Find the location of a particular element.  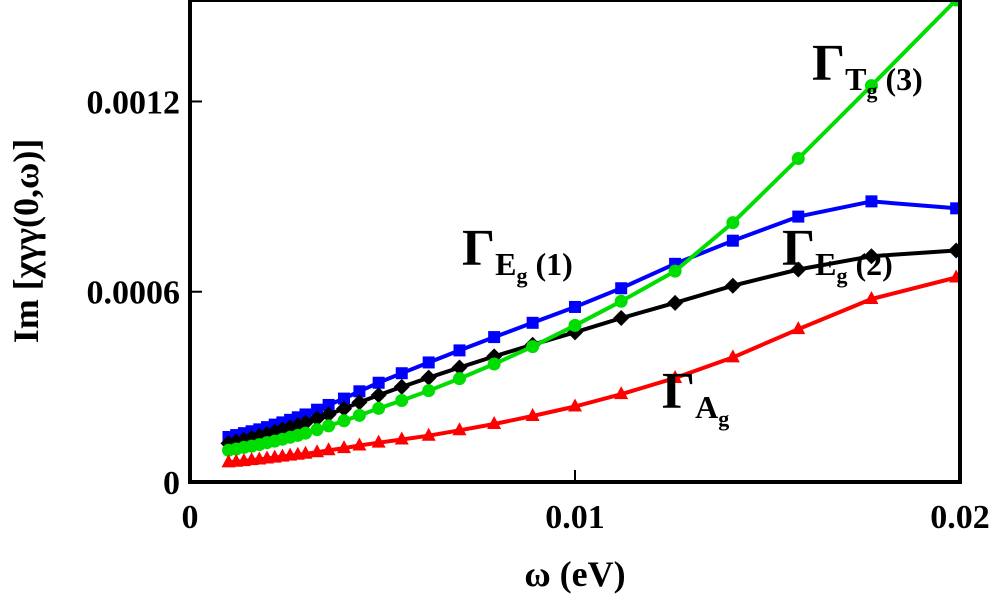

curve-label-suffix: (3) is located at coordinates (903, 79).